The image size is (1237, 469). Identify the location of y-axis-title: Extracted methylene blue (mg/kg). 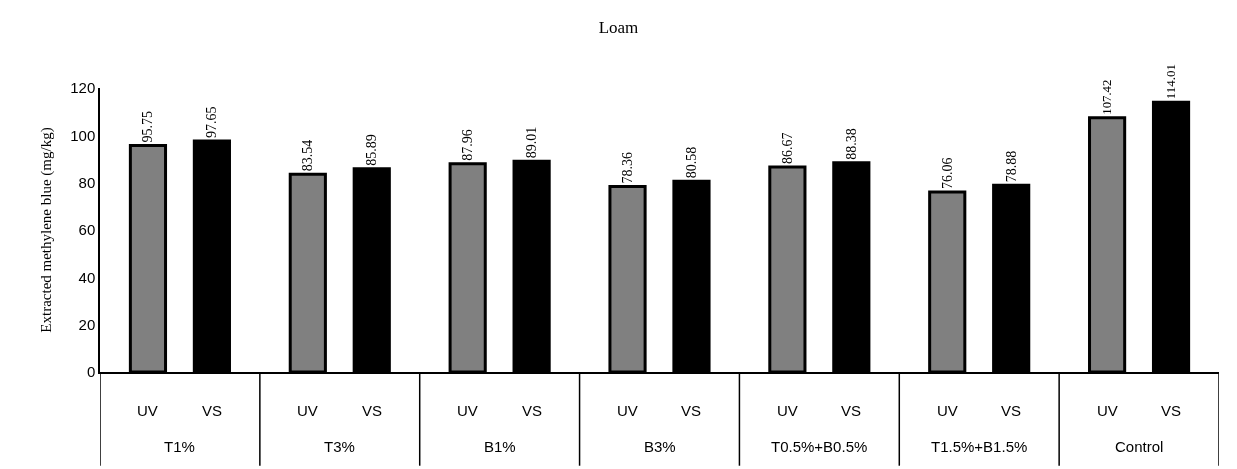
(46, 230).